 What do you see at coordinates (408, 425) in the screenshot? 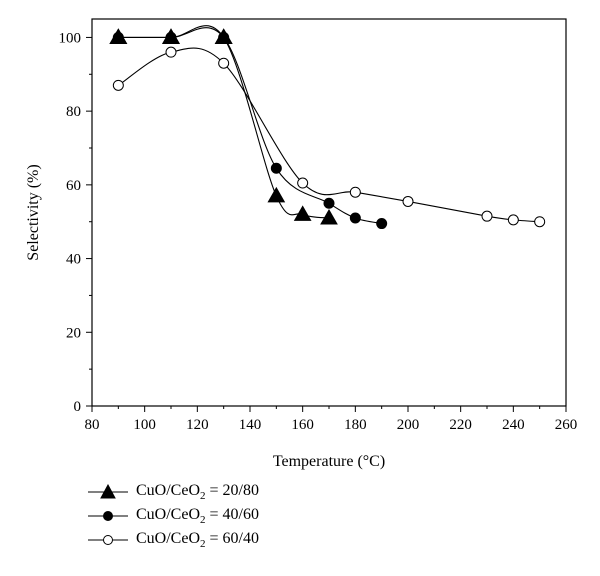
I see `x-tick-label-200: 200` at bounding box center [408, 425].